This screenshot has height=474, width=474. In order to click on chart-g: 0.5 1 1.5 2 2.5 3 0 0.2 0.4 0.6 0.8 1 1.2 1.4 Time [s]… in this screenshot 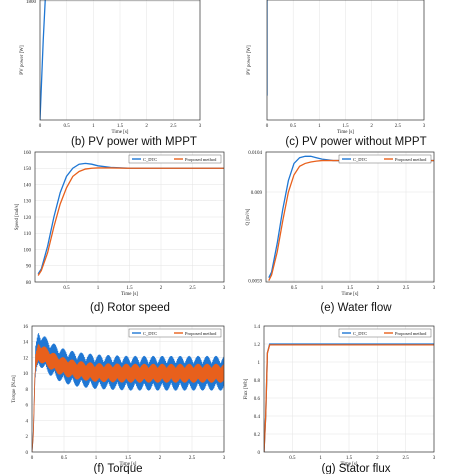, I will do `click(340, 399)`.